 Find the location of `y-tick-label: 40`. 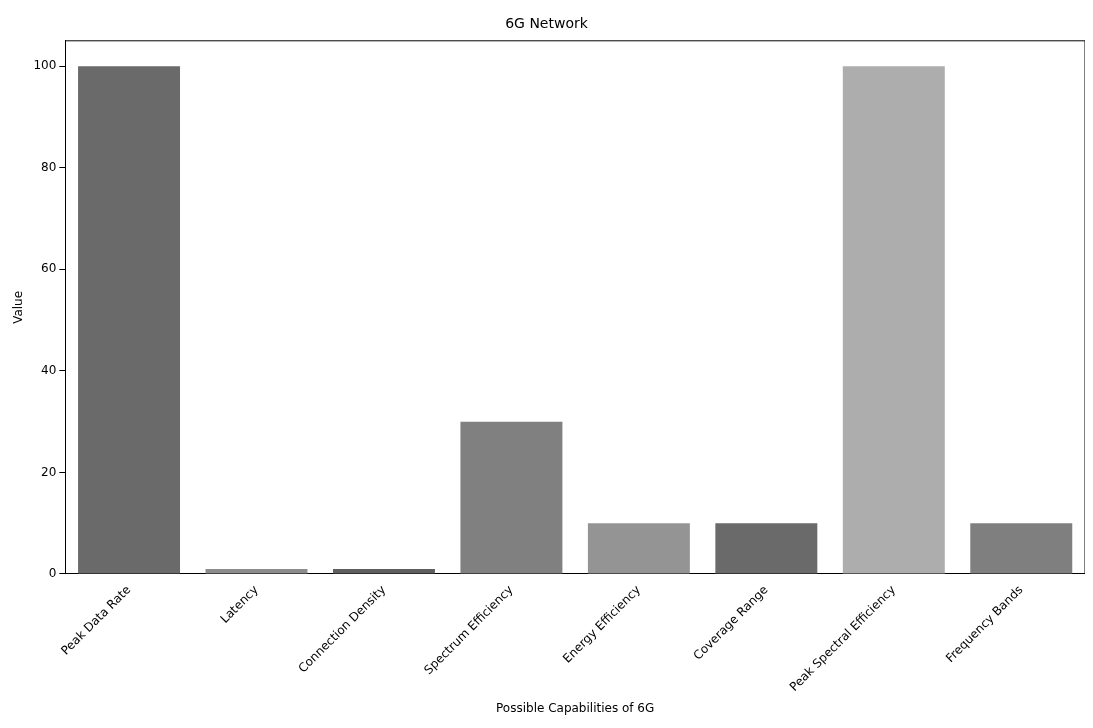

y-tick-label: 40 is located at coordinates (49, 369).